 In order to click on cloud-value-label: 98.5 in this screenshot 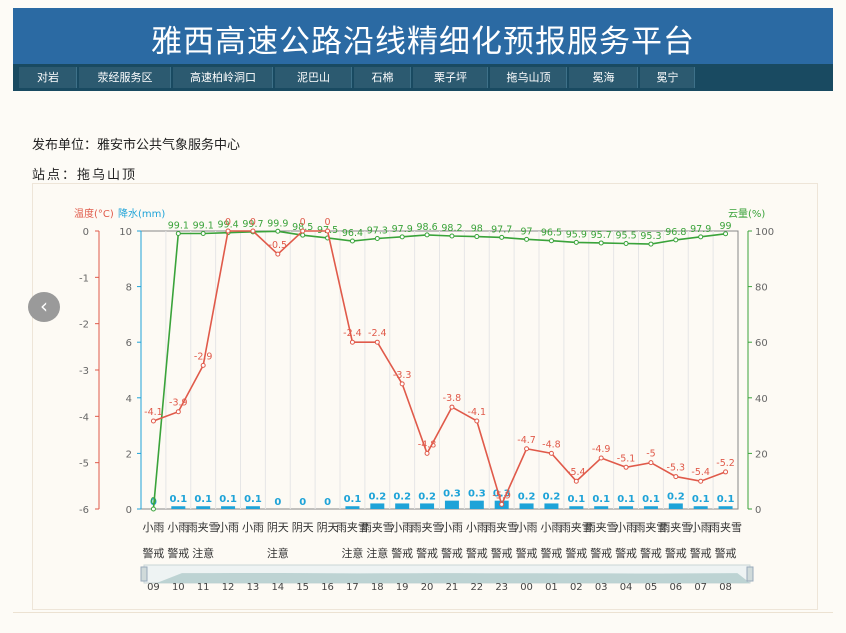, I will do `click(302, 227)`.